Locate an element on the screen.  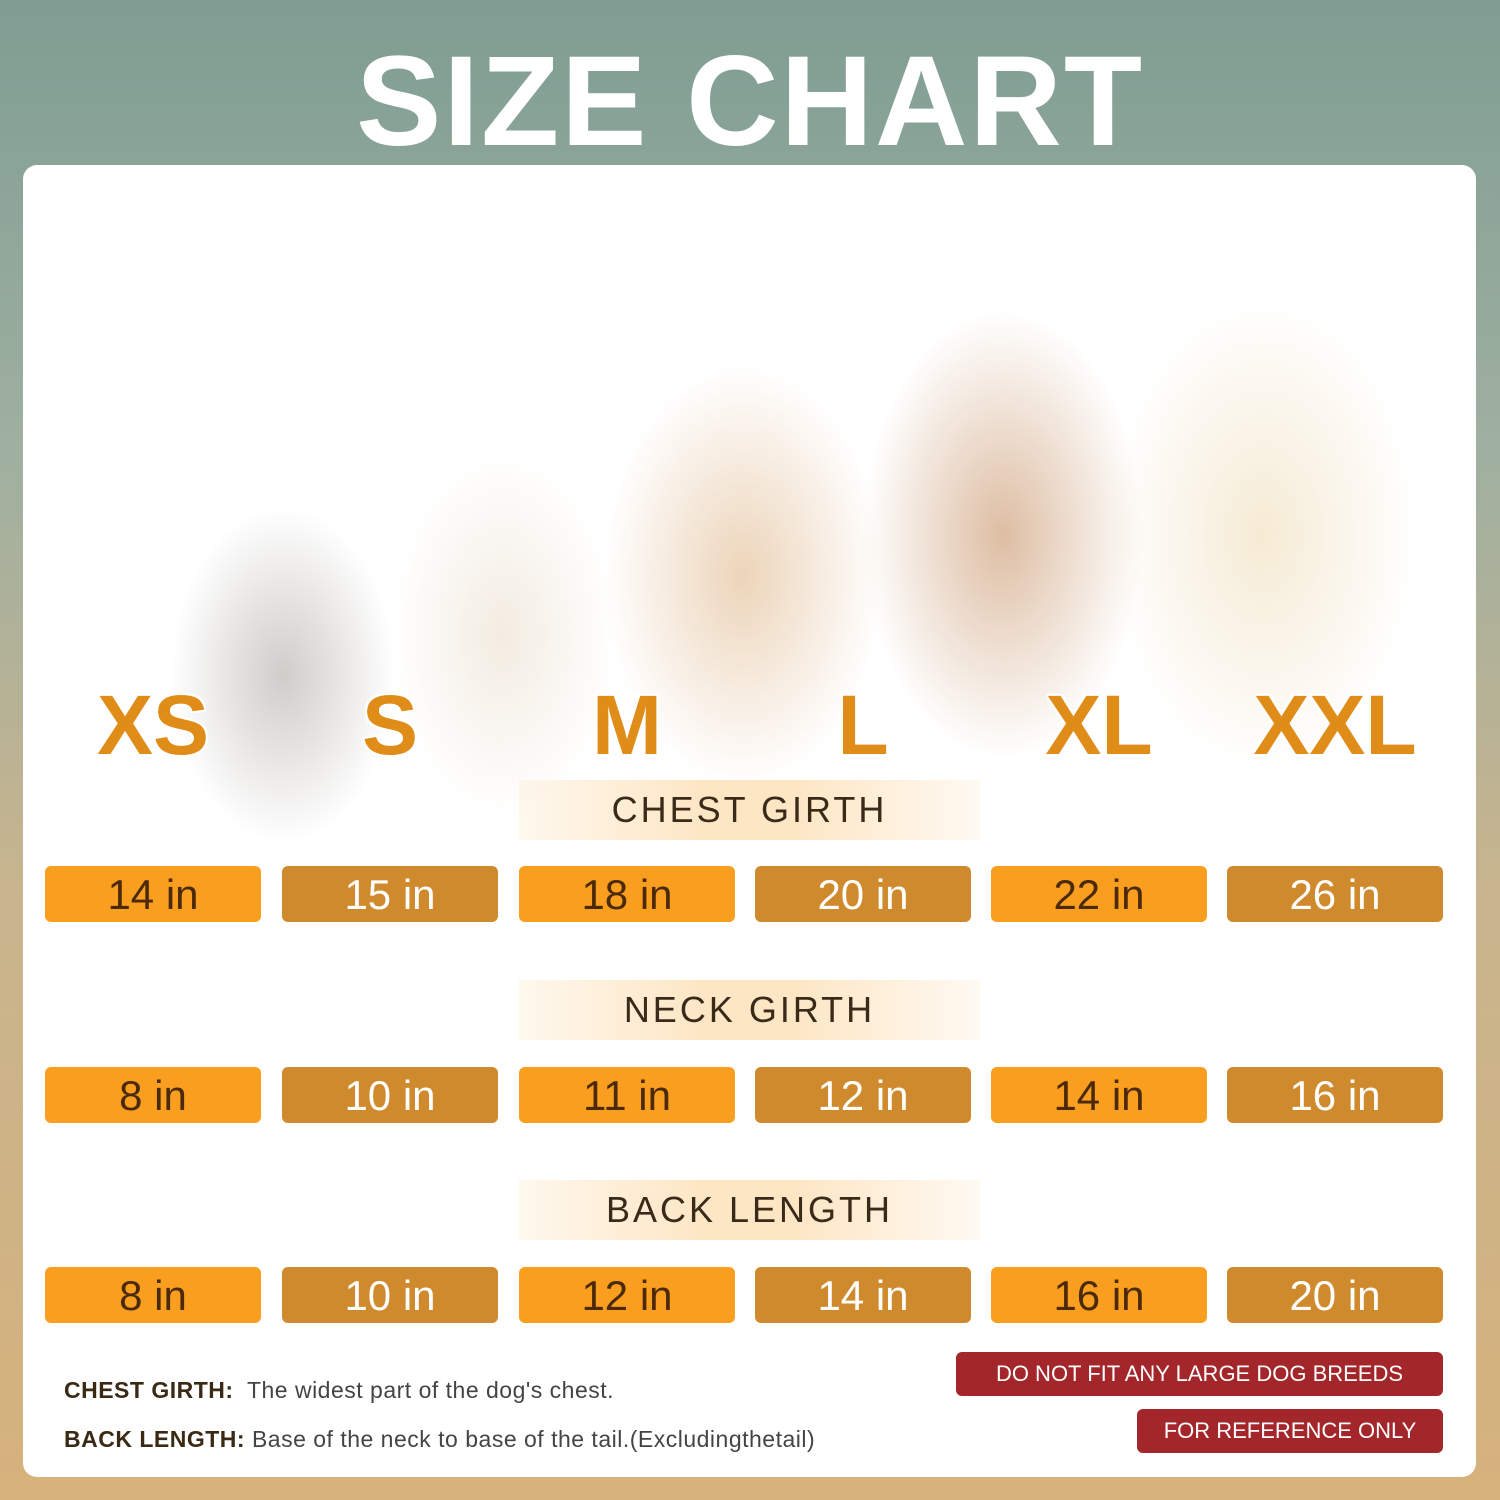
measurement-cell: 18 in is located at coordinates (627, 894).